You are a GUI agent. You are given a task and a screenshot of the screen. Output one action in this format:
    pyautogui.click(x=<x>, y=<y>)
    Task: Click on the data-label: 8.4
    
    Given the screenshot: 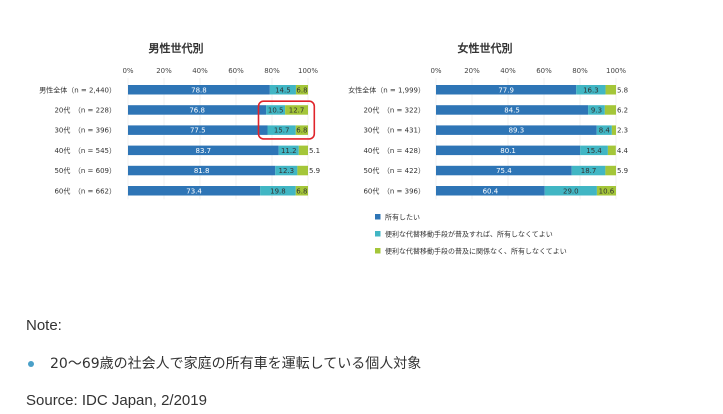 What is the action you would take?
    pyautogui.click(x=605, y=131)
    